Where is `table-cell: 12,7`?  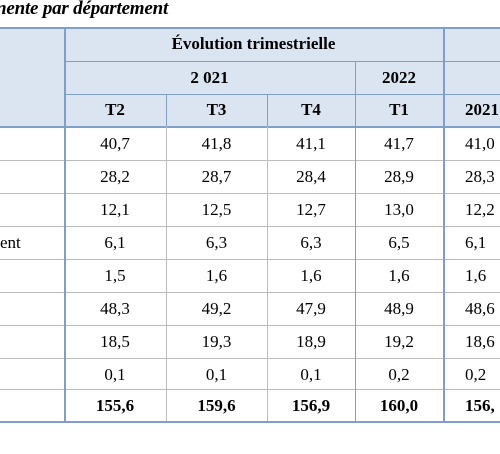
table-cell: 12,7 is located at coordinates (311, 209).